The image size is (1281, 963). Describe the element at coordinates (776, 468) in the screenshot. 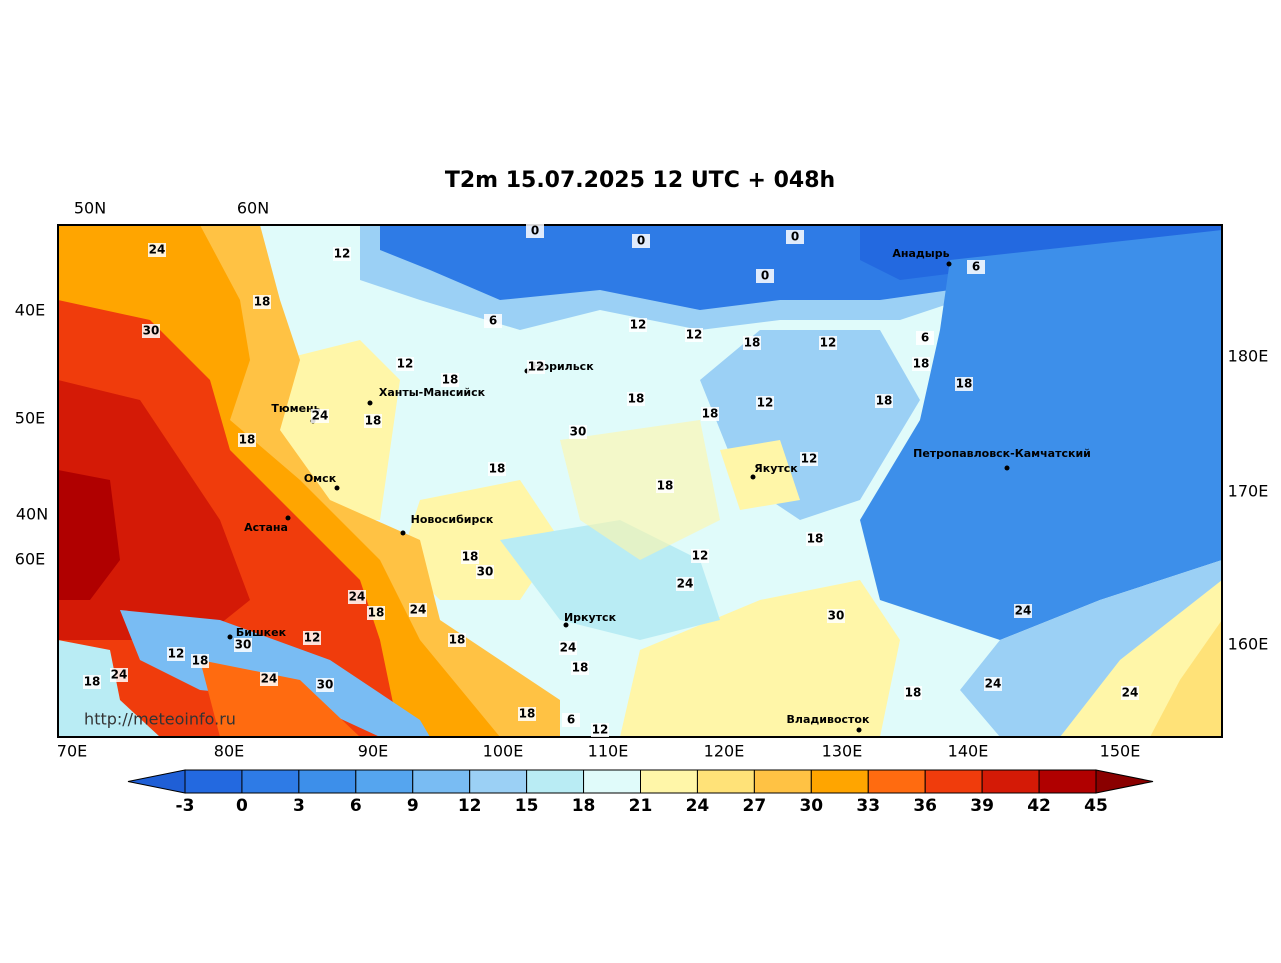

I see `city-label: Якутск` at that location.